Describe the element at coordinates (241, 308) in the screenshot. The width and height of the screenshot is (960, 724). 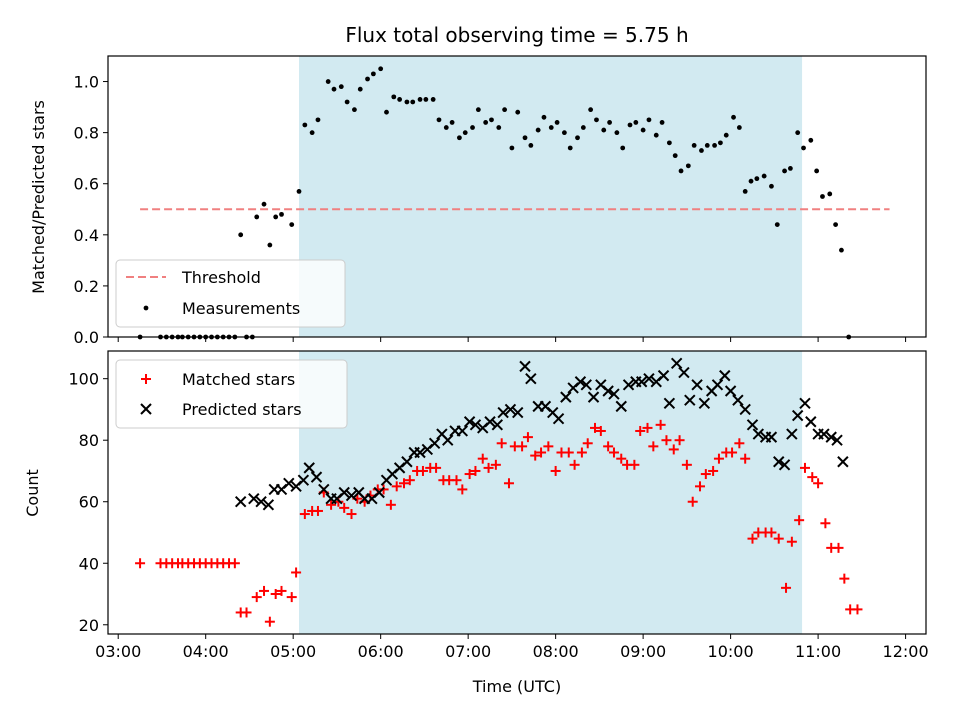
I see `legend-measurements-label: Measurements` at that location.